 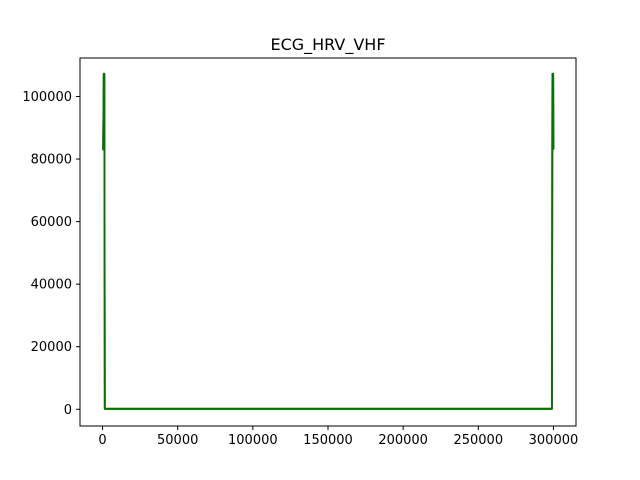 What do you see at coordinates (51, 254) in the screenshot?
I see `y-axis: 0 20000 40000 60000 80000 100000` at bounding box center [51, 254].